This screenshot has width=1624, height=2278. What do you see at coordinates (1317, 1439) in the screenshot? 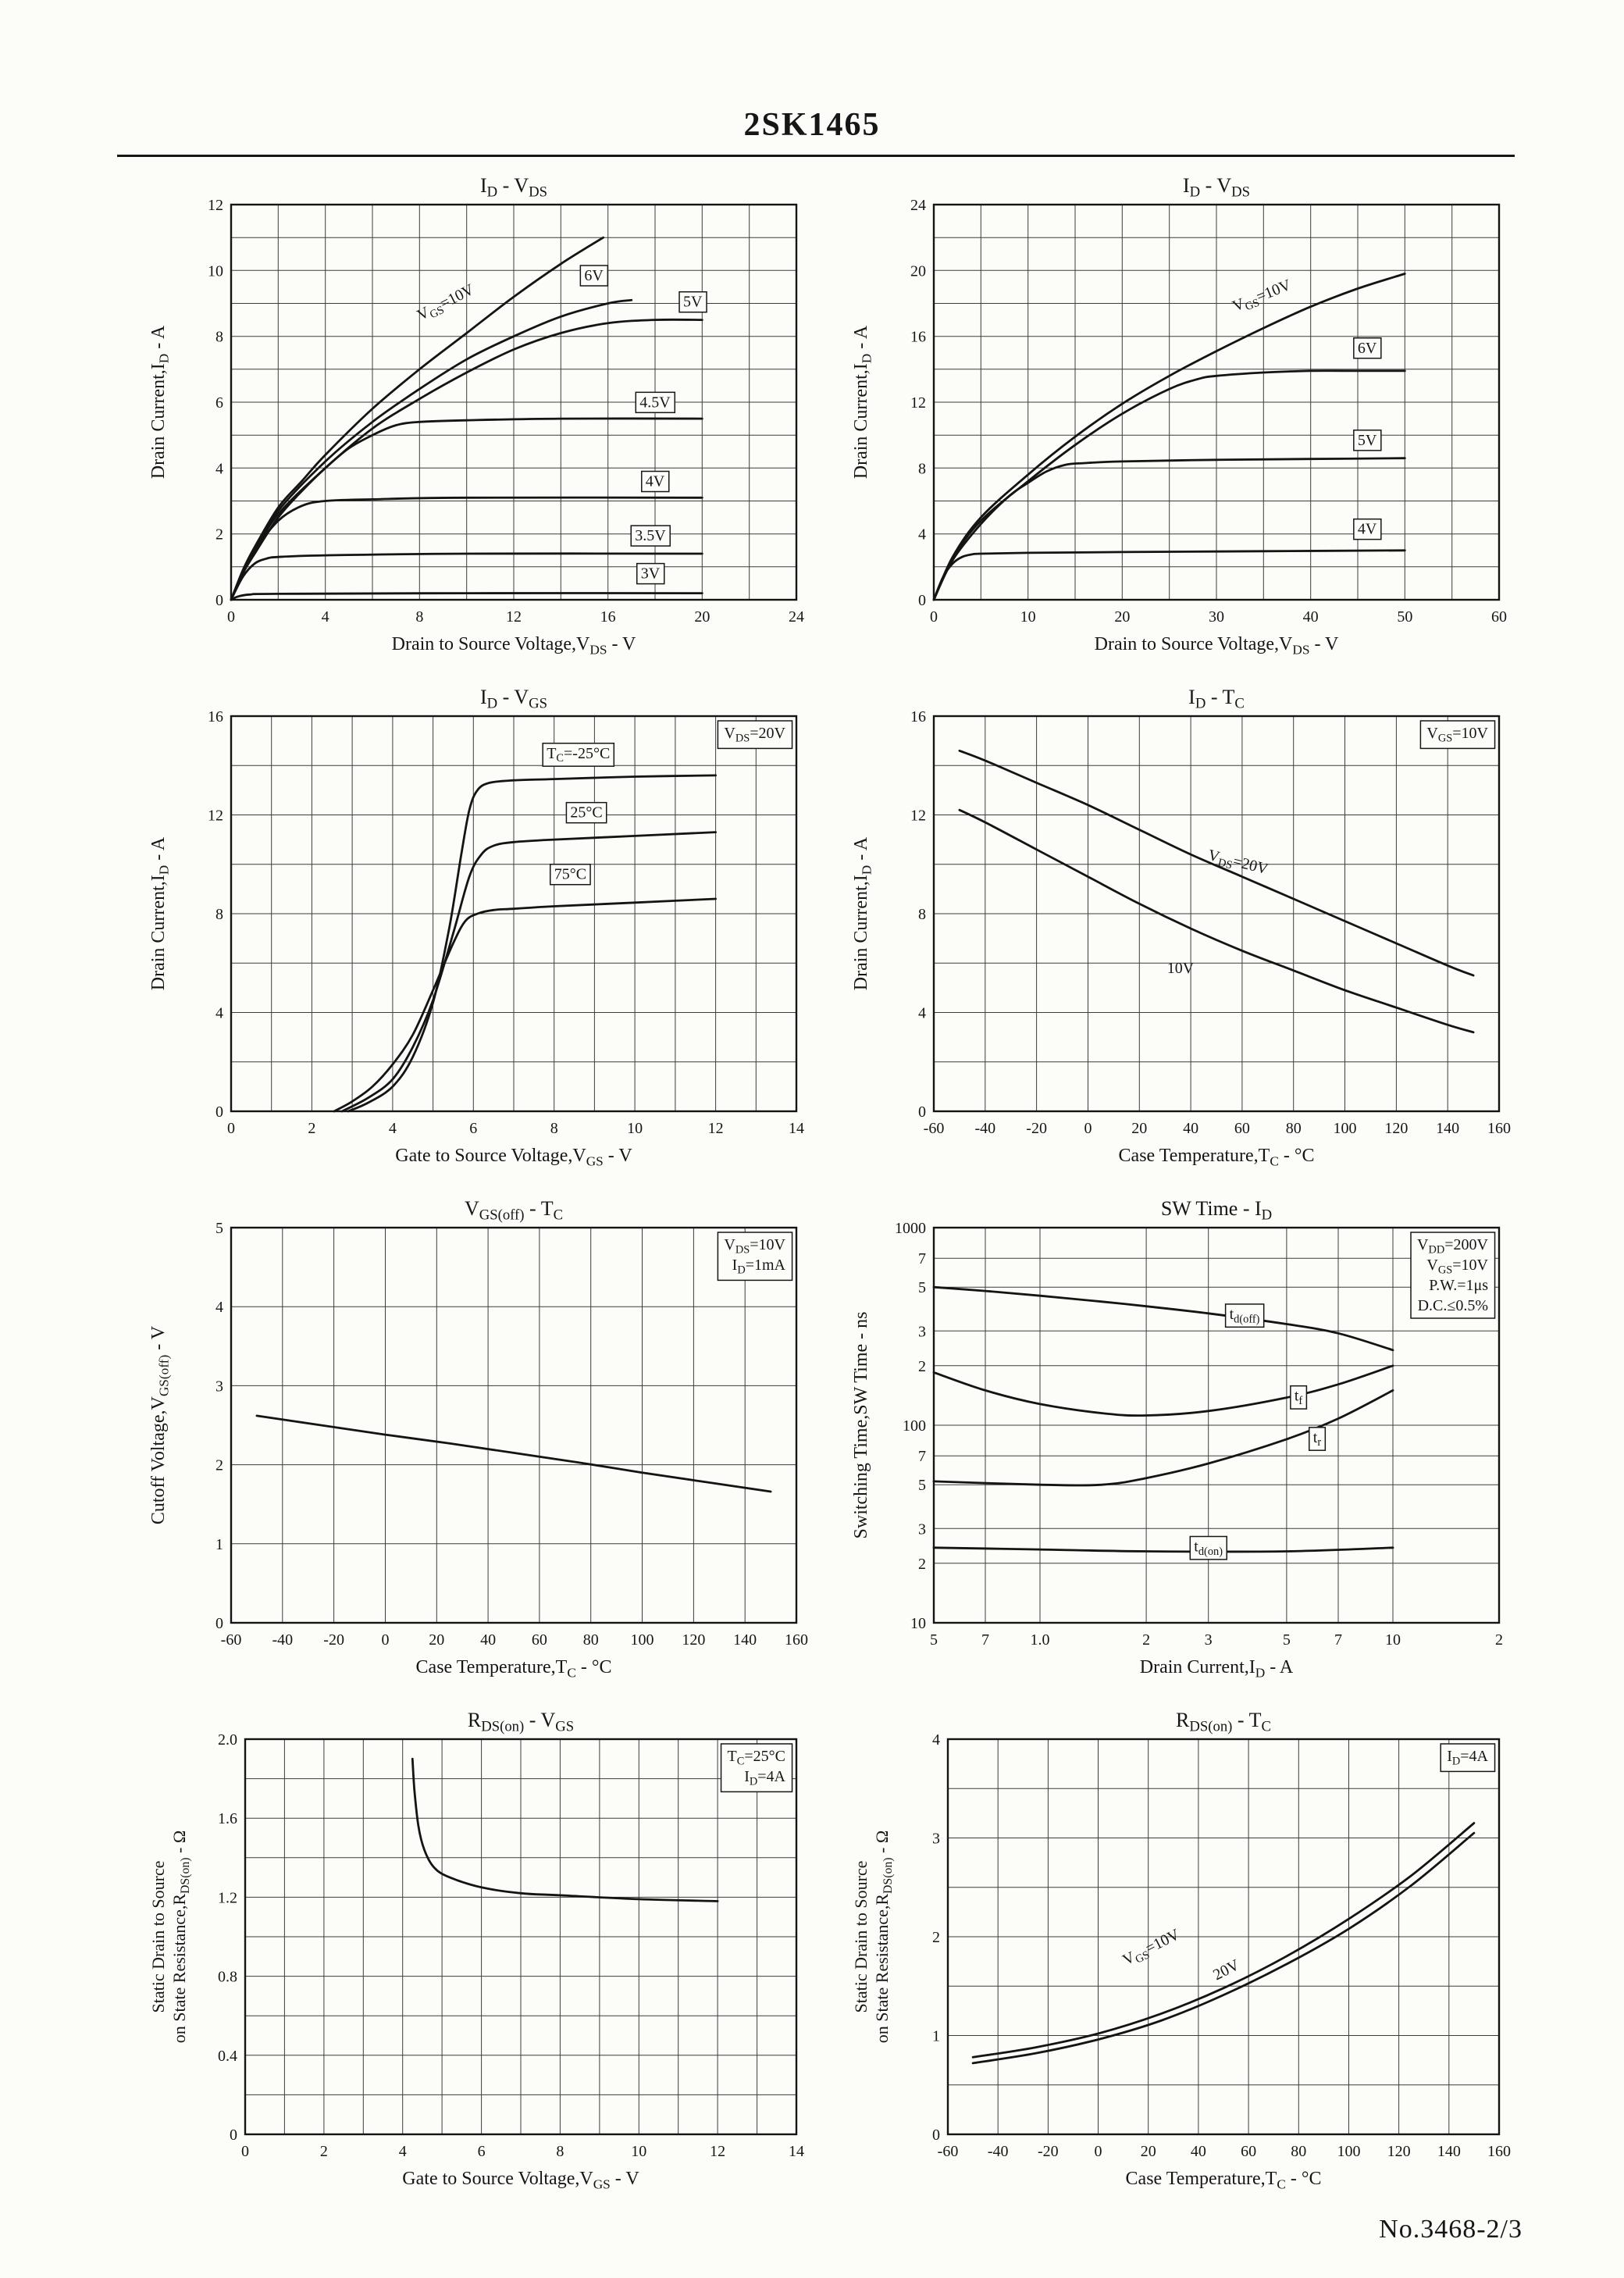
I see `curve-label-tr: tr` at bounding box center [1317, 1439].